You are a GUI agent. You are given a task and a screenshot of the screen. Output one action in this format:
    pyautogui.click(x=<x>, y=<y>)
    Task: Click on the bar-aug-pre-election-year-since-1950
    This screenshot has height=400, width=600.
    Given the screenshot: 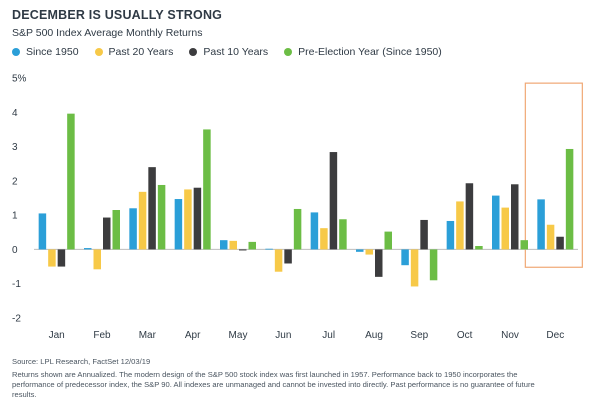 What is the action you would take?
    pyautogui.click(x=388, y=240)
    